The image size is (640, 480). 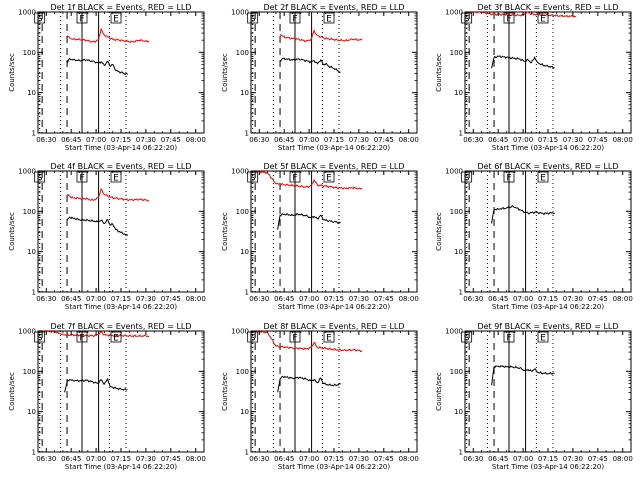 What do you see at coordinates (547, 166) in the screenshot?
I see `panel-title: Det 6f BLACK = Events, RED = LLD` at bounding box center [547, 166].